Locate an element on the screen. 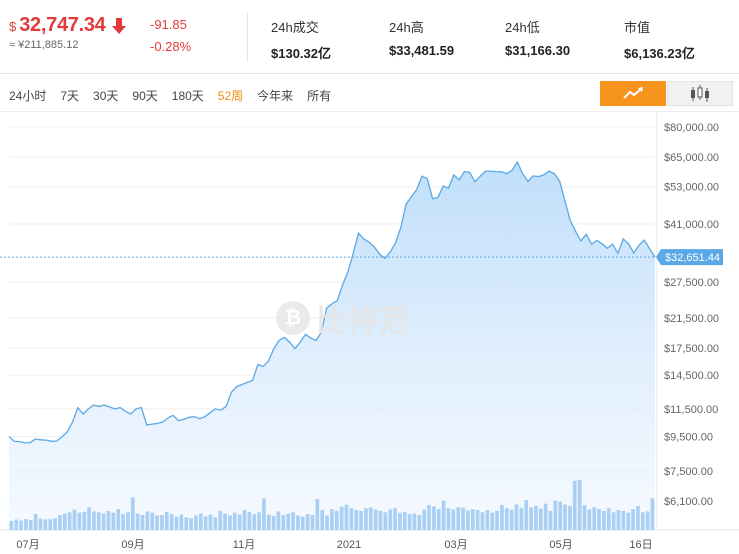 Image resolution: width=739 pixels, height=554 pixels. x-tick-label: 16日 is located at coordinates (640, 545).